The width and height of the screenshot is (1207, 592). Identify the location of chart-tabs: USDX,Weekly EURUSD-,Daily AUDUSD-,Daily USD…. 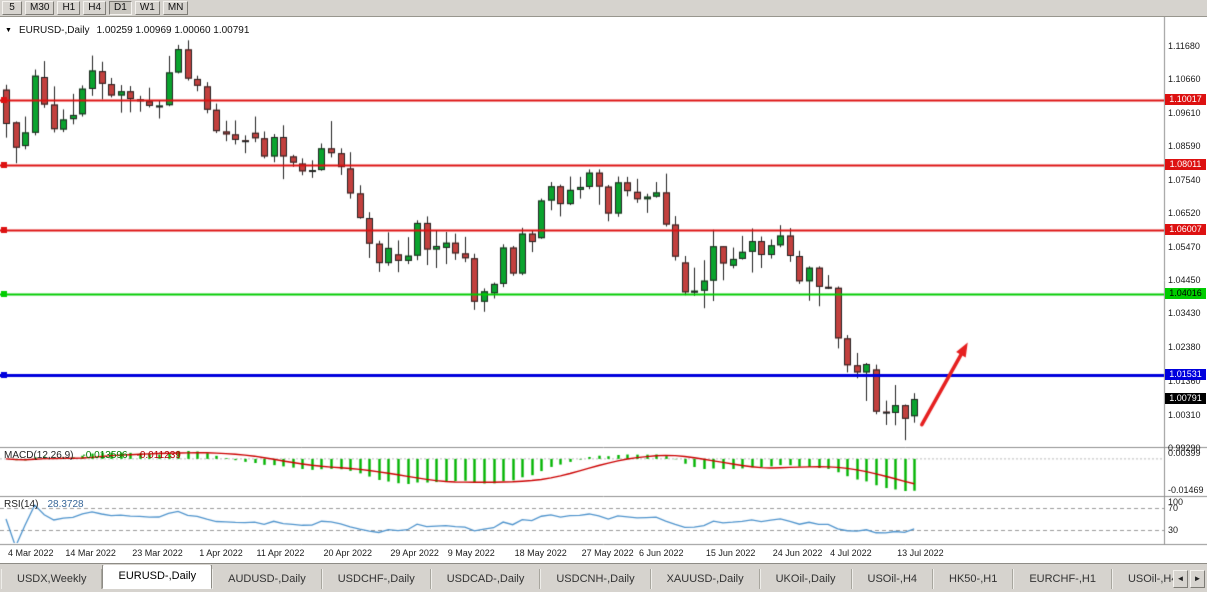
(587, 577).